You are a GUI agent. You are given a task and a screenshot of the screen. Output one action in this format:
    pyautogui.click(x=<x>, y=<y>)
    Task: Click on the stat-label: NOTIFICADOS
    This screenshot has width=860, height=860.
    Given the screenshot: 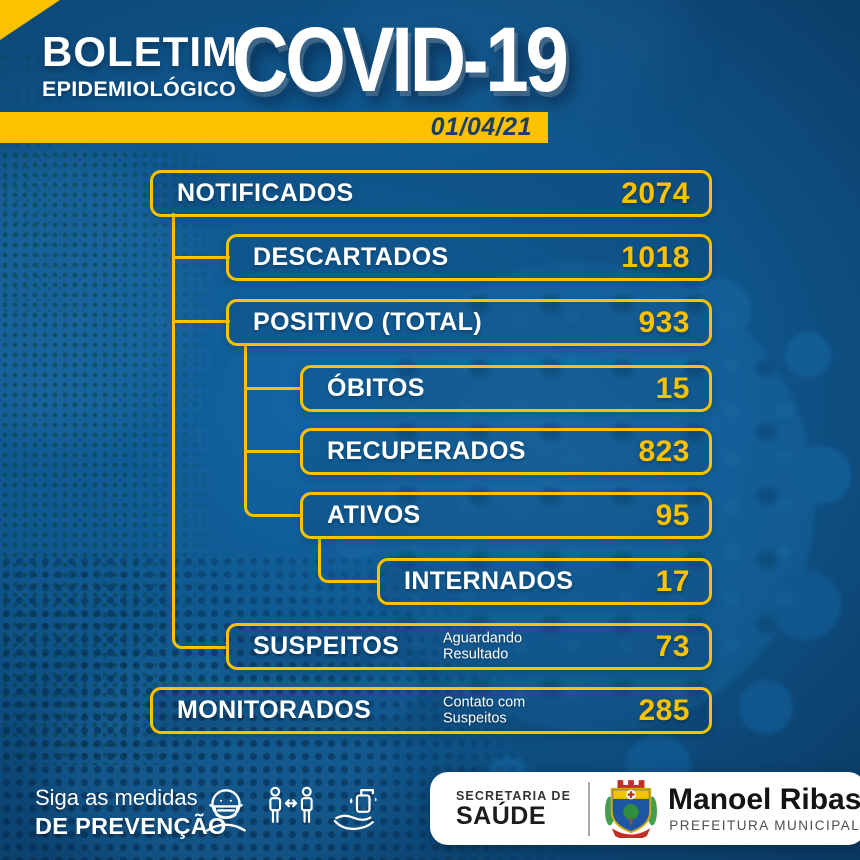 What is the action you would take?
    pyautogui.click(x=265, y=193)
    